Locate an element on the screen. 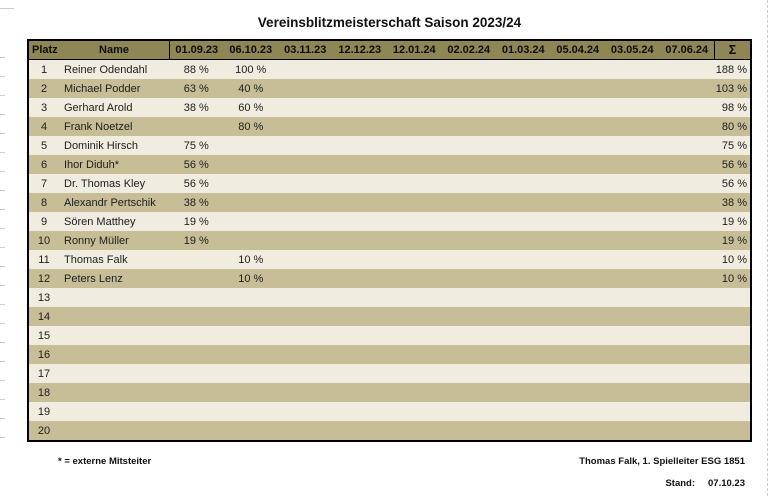  rank-cell: 4 is located at coordinates (44, 126).